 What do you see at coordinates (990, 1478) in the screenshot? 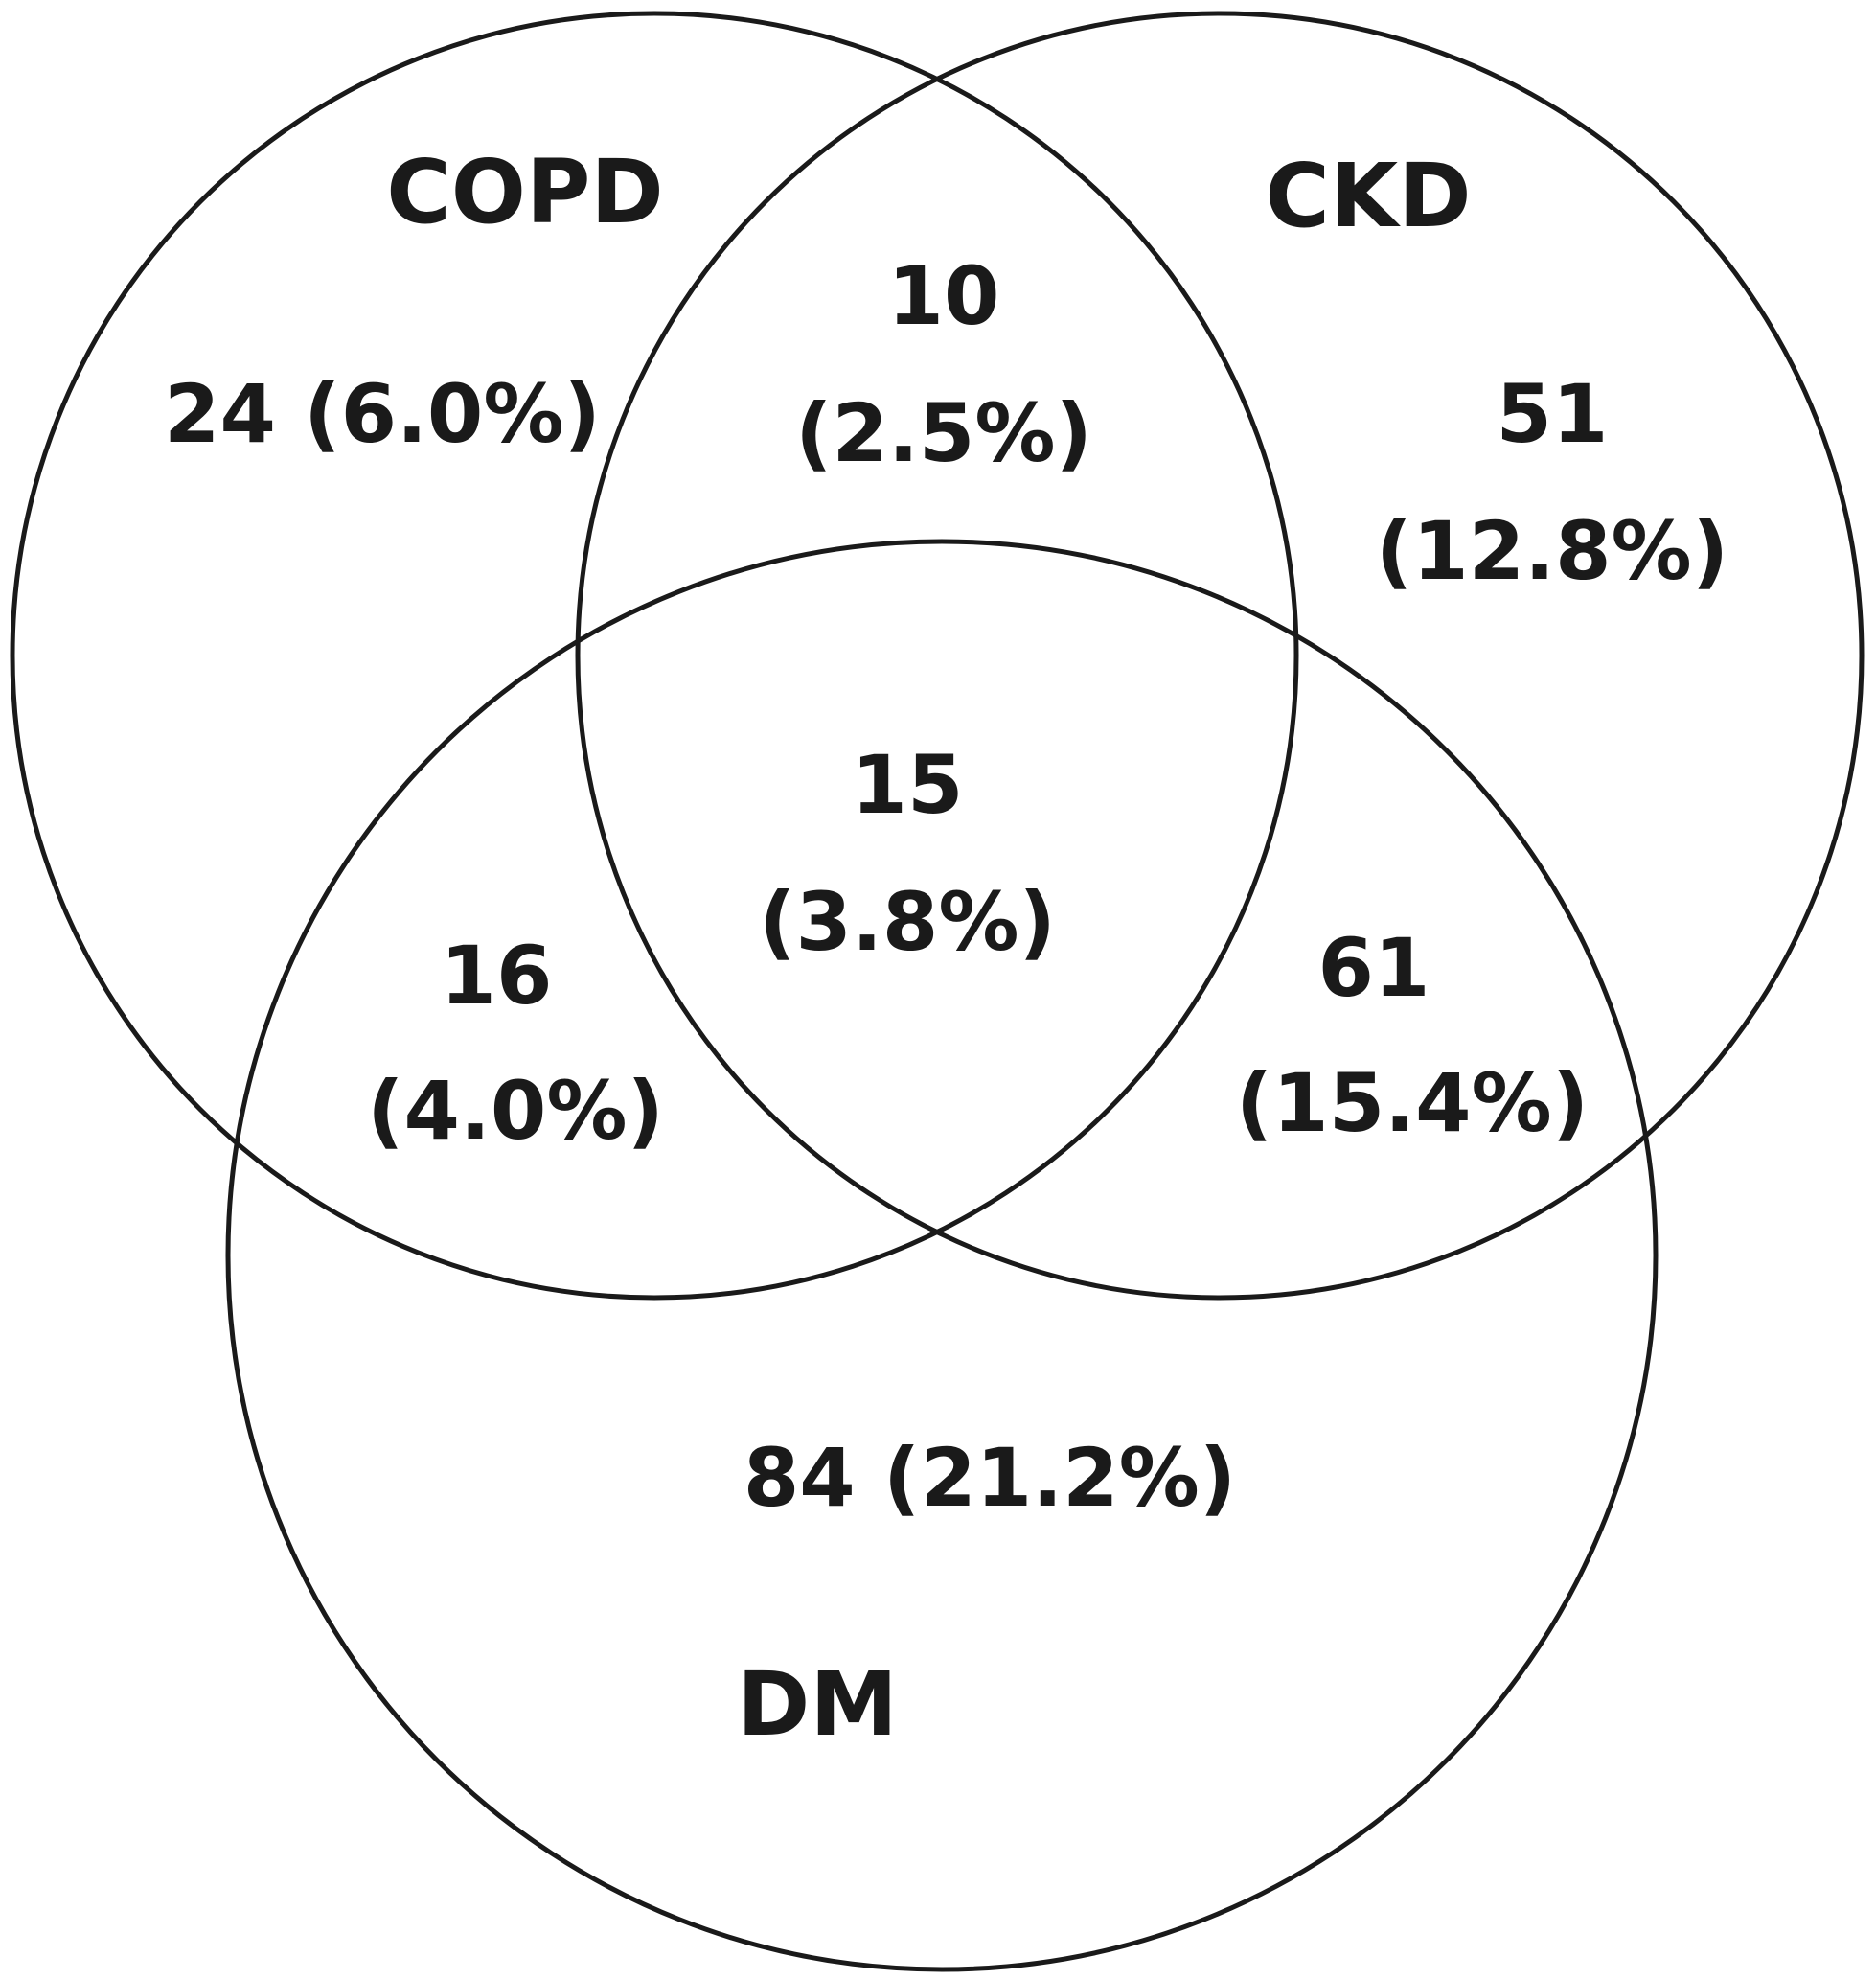
I see `dm-only-value: 84 (21.2%)` at bounding box center [990, 1478].